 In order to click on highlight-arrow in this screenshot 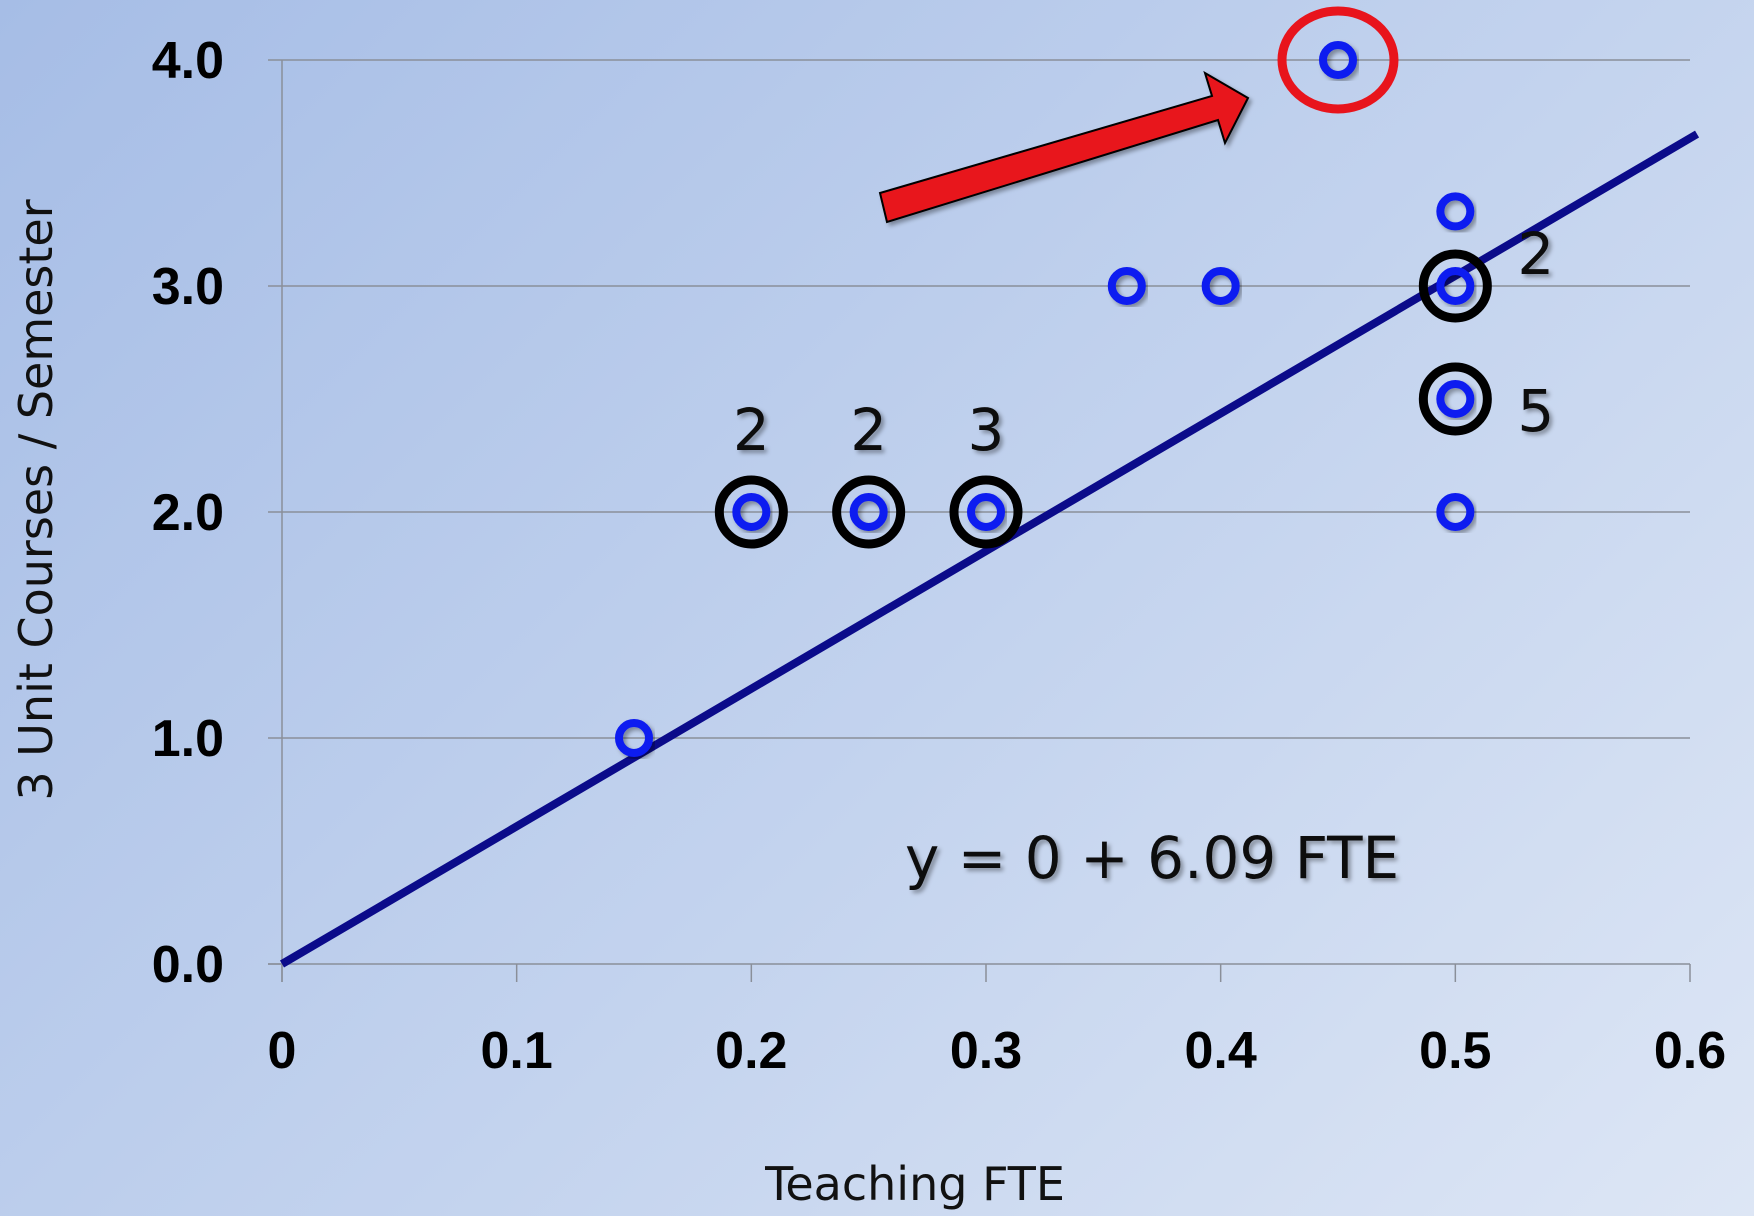, I will do `click(1064, 147)`.